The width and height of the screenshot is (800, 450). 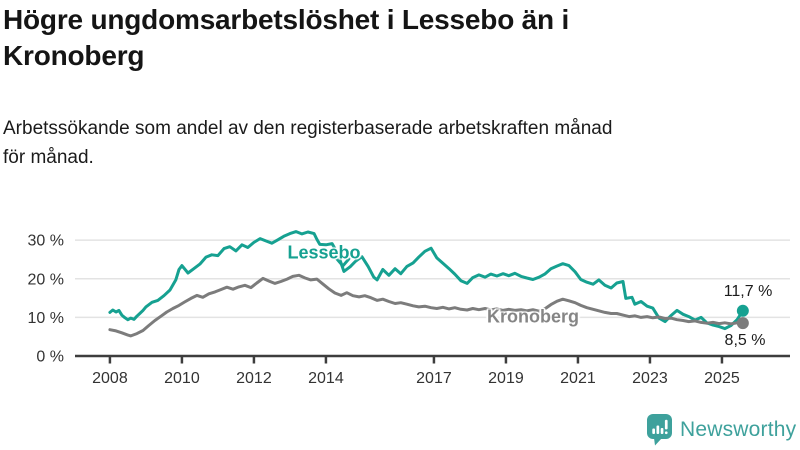 What do you see at coordinates (506, 378) in the screenshot?
I see `x-tick-label: 2019` at bounding box center [506, 378].